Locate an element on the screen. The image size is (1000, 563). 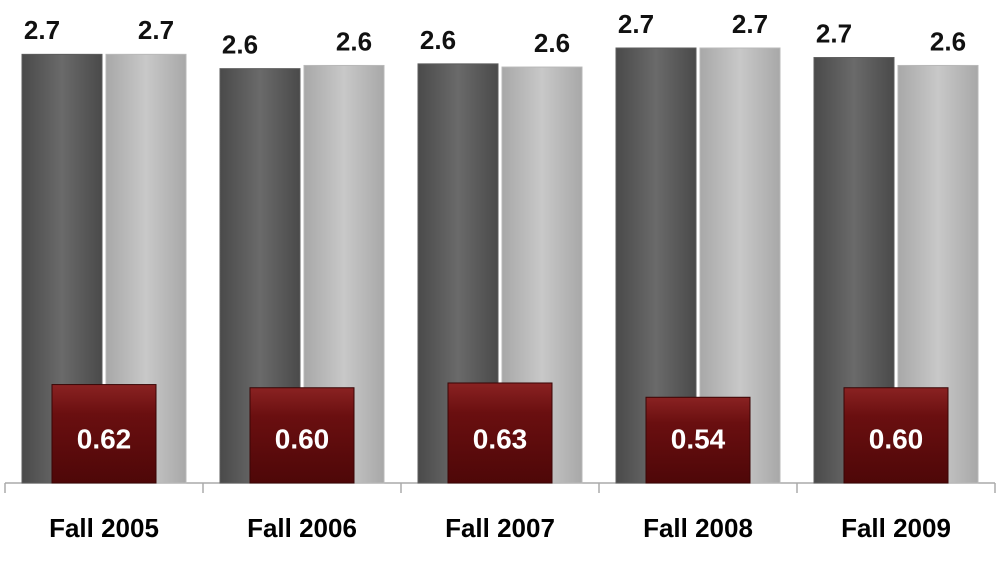
box-label: 0.63 is located at coordinates (500, 438).